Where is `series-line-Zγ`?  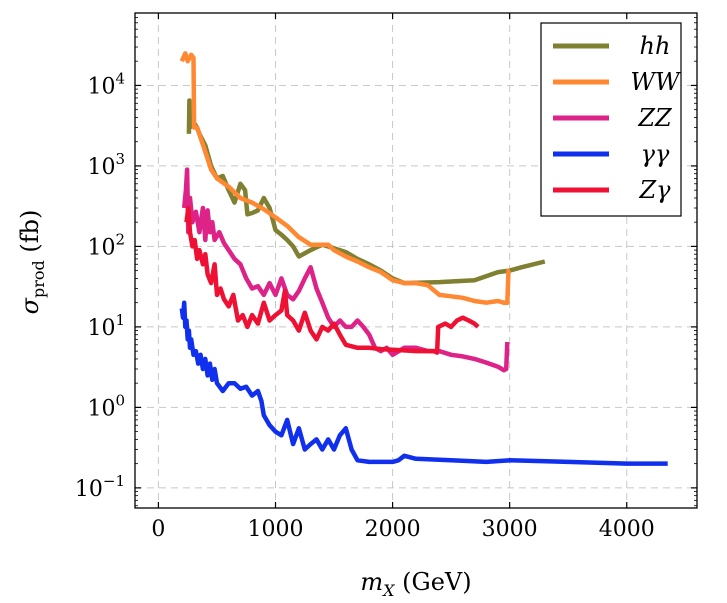
series-line-Zγ is located at coordinates (332, 280).